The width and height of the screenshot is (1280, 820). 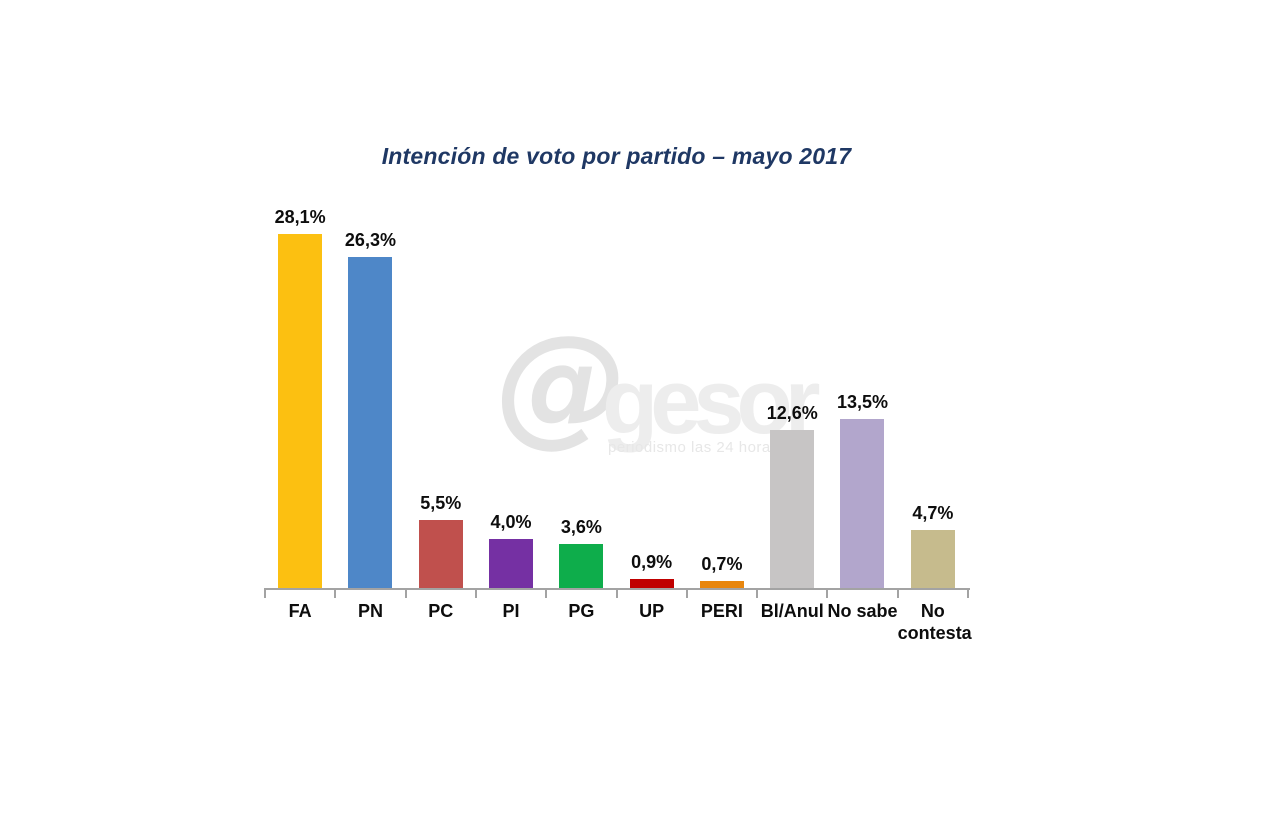 I want to click on x-label-pi: PI, so click(x=511, y=611).